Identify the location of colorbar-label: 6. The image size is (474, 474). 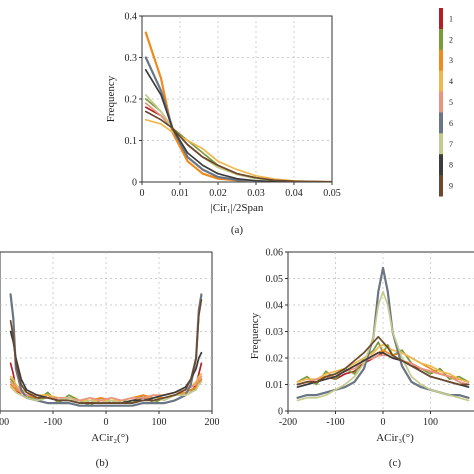
(451, 123).